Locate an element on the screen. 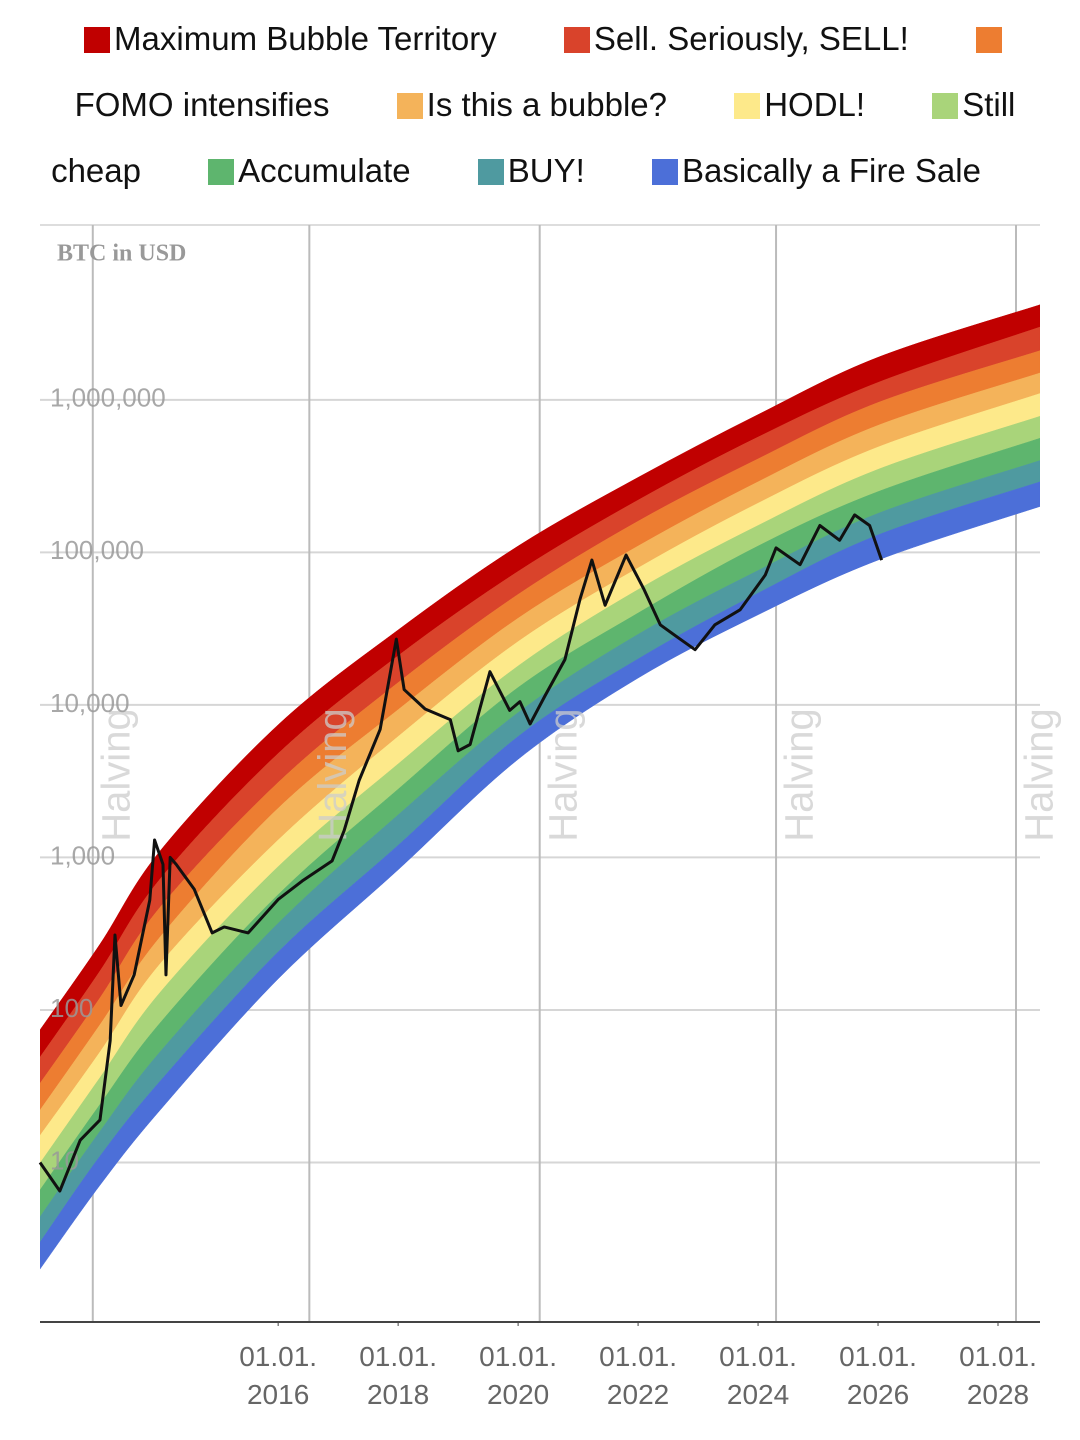 This screenshot has width=1080, height=1440. y-tick-label: 100 is located at coordinates (71, 1008).